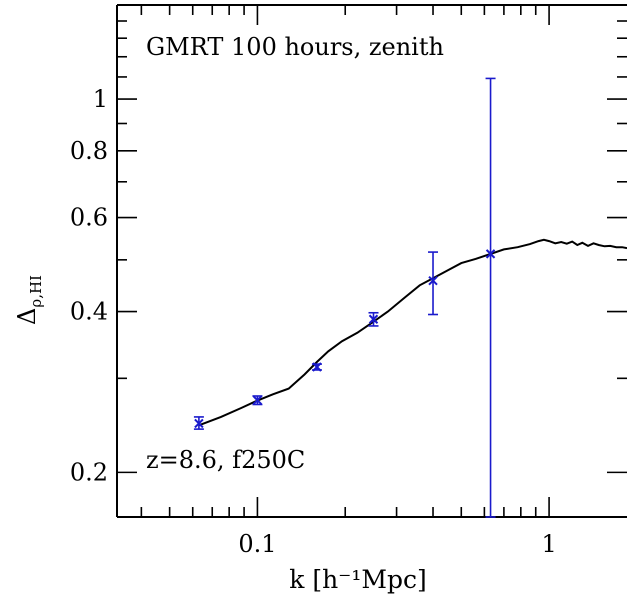 The width and height of the screenshot is (627, 599). What do you see at coordinates (89, 218) in the screenshot?
I see `y-tick-label: 0.6` at bounding box center [89, 218].